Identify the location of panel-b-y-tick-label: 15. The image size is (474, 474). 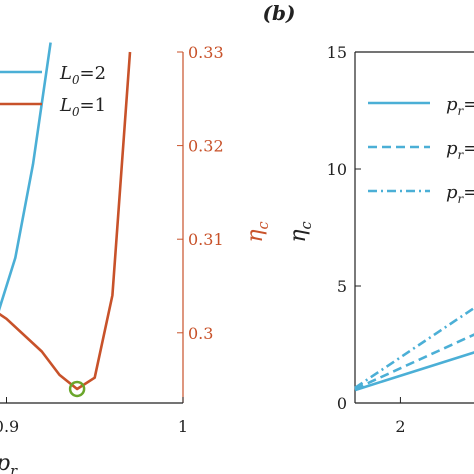
(337, 52).